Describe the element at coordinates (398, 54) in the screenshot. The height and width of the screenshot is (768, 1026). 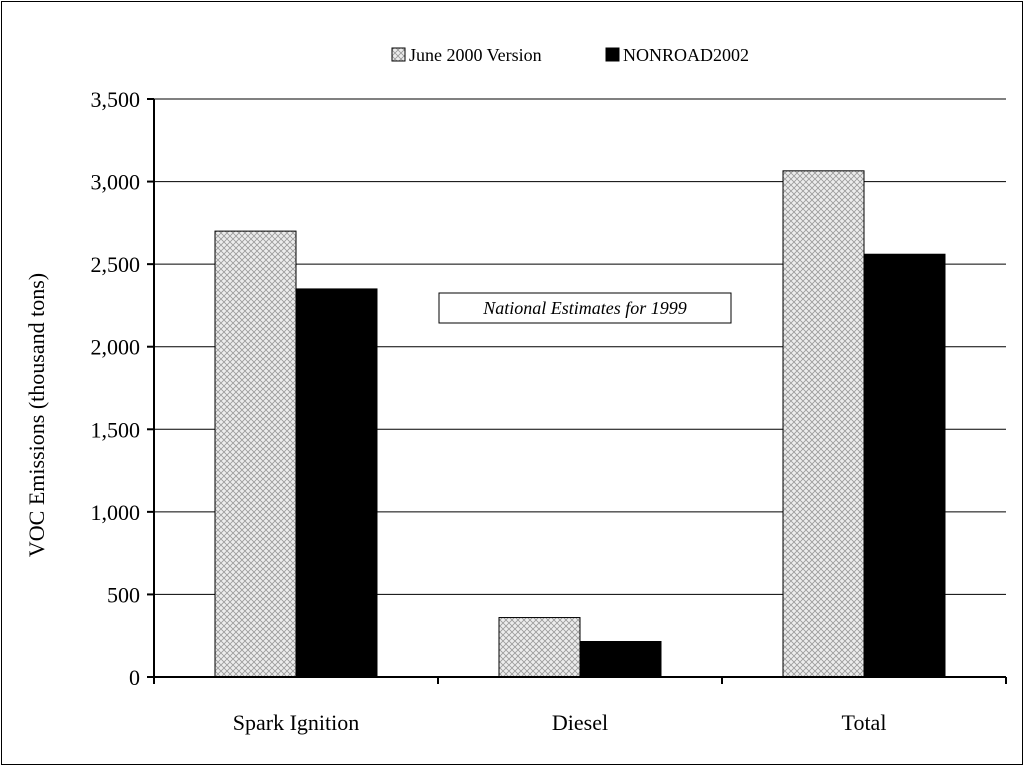
I see `legend-swatch-june-2000-version` at that location.